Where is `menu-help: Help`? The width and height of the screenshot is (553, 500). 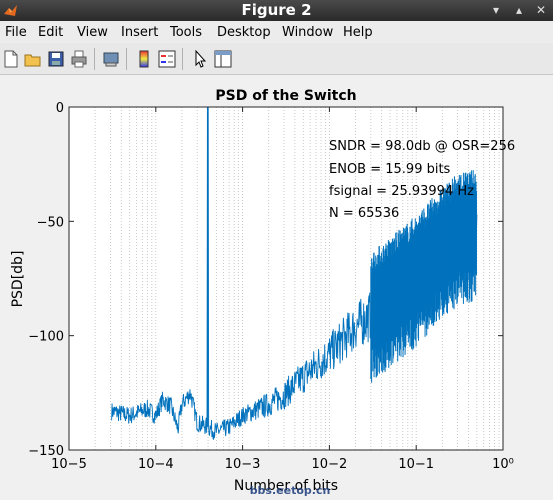 menu-help: Help is located at coordinates (358, 32).